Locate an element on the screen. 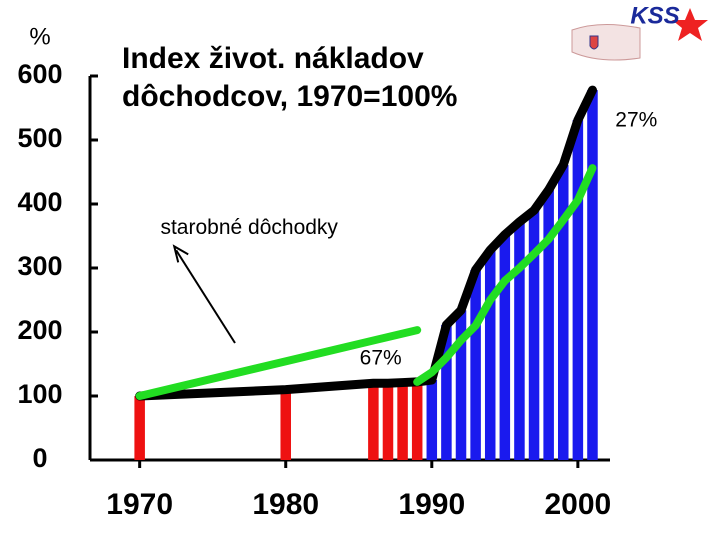 The image size is (720, 540). annotation: starobné dôchodky is located at coordinates (249, 227).